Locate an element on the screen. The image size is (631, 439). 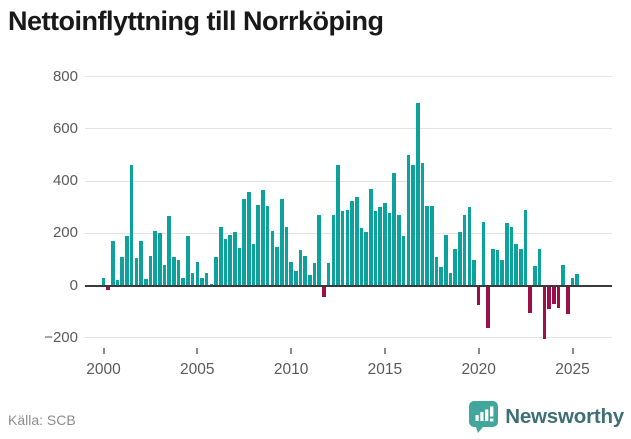
x-axis-tick-label: 2020 is located at coordinates (478, 369).